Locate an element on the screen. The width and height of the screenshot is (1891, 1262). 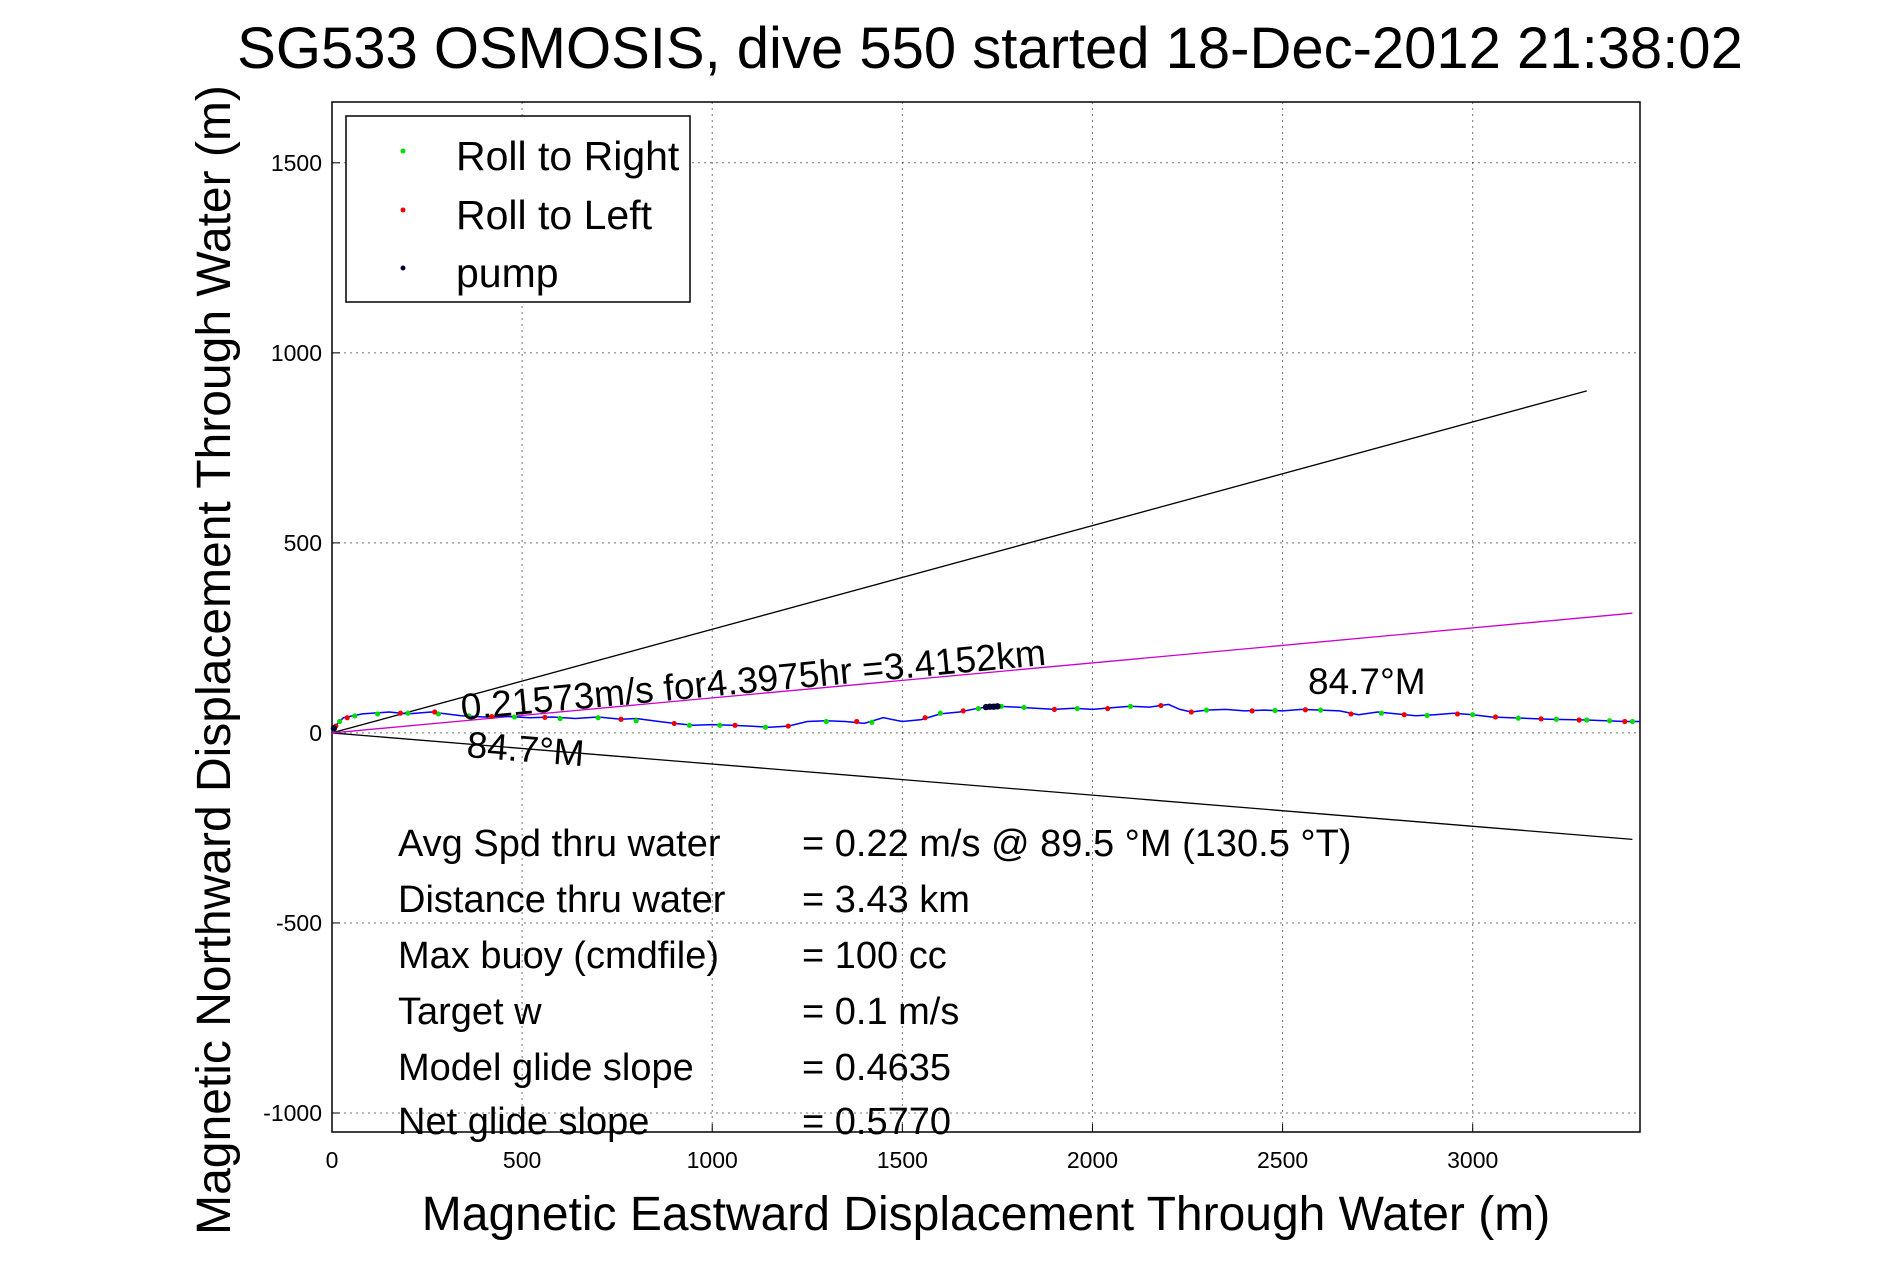
y-tick-label: -1000 is located at coordinates (292, 1113).